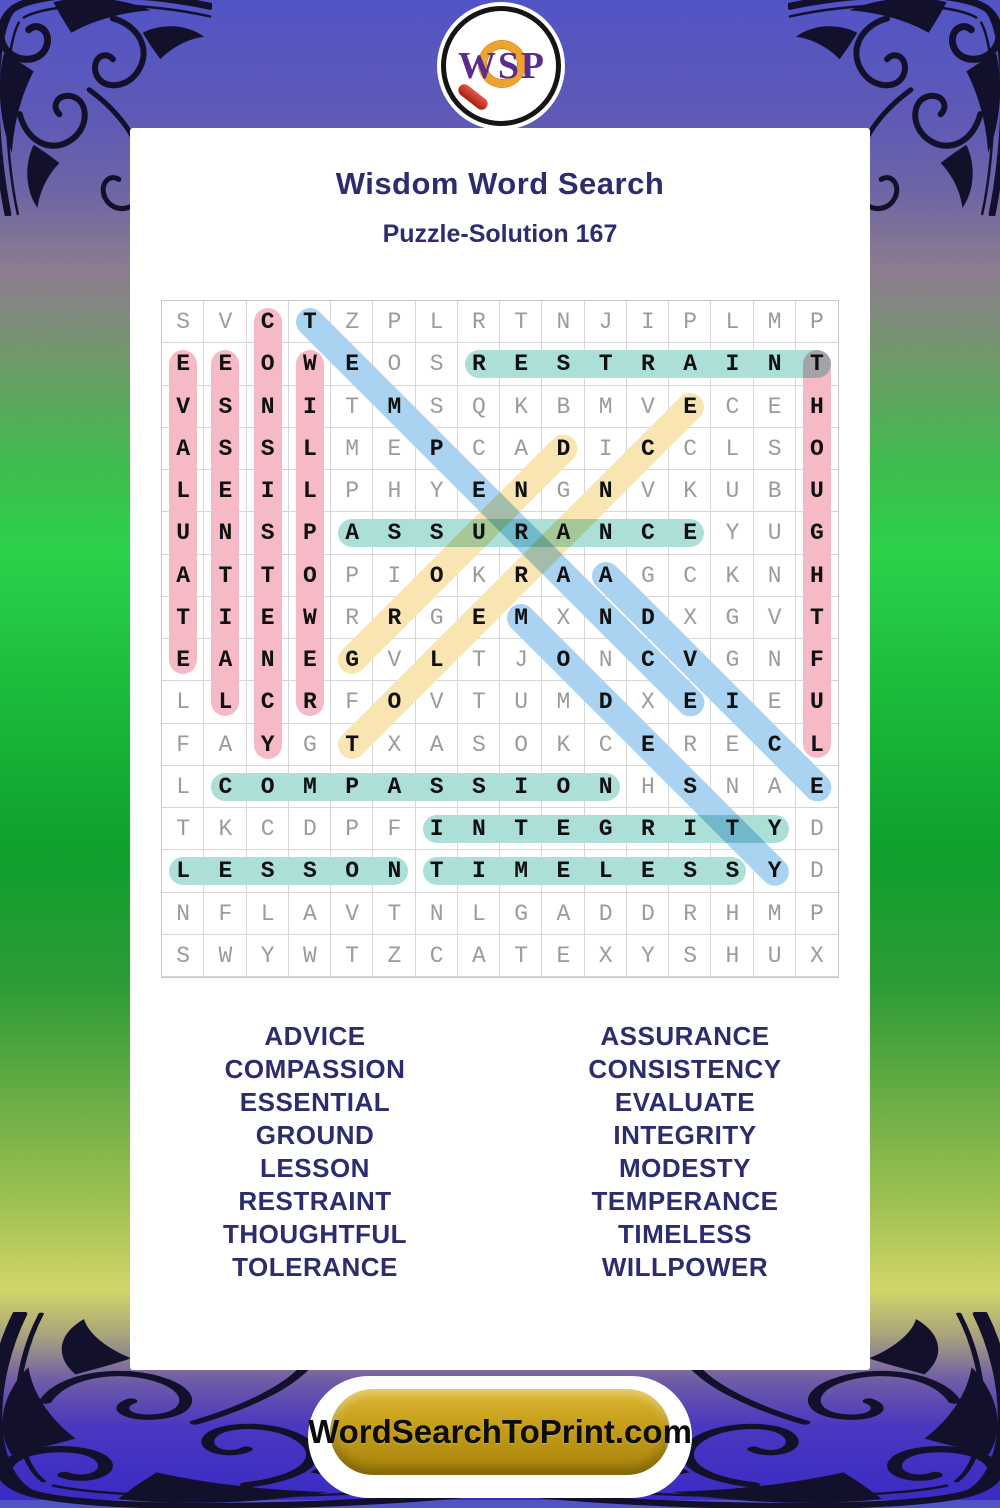 The width and height of the screenshot is (1000, 1508). Describe the element at coordinates (315, 1036) in the screenshot. I see `word-list-item: ADVICE` at that location.